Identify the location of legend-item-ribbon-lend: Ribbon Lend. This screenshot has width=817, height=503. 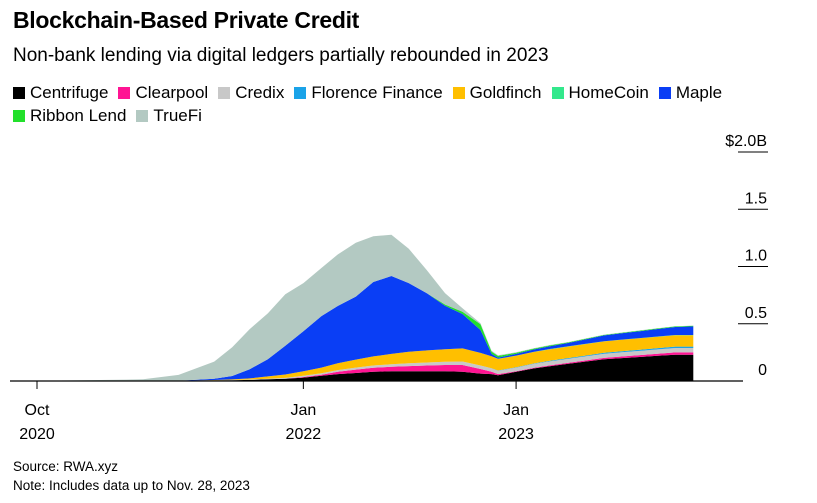
(69, 115).